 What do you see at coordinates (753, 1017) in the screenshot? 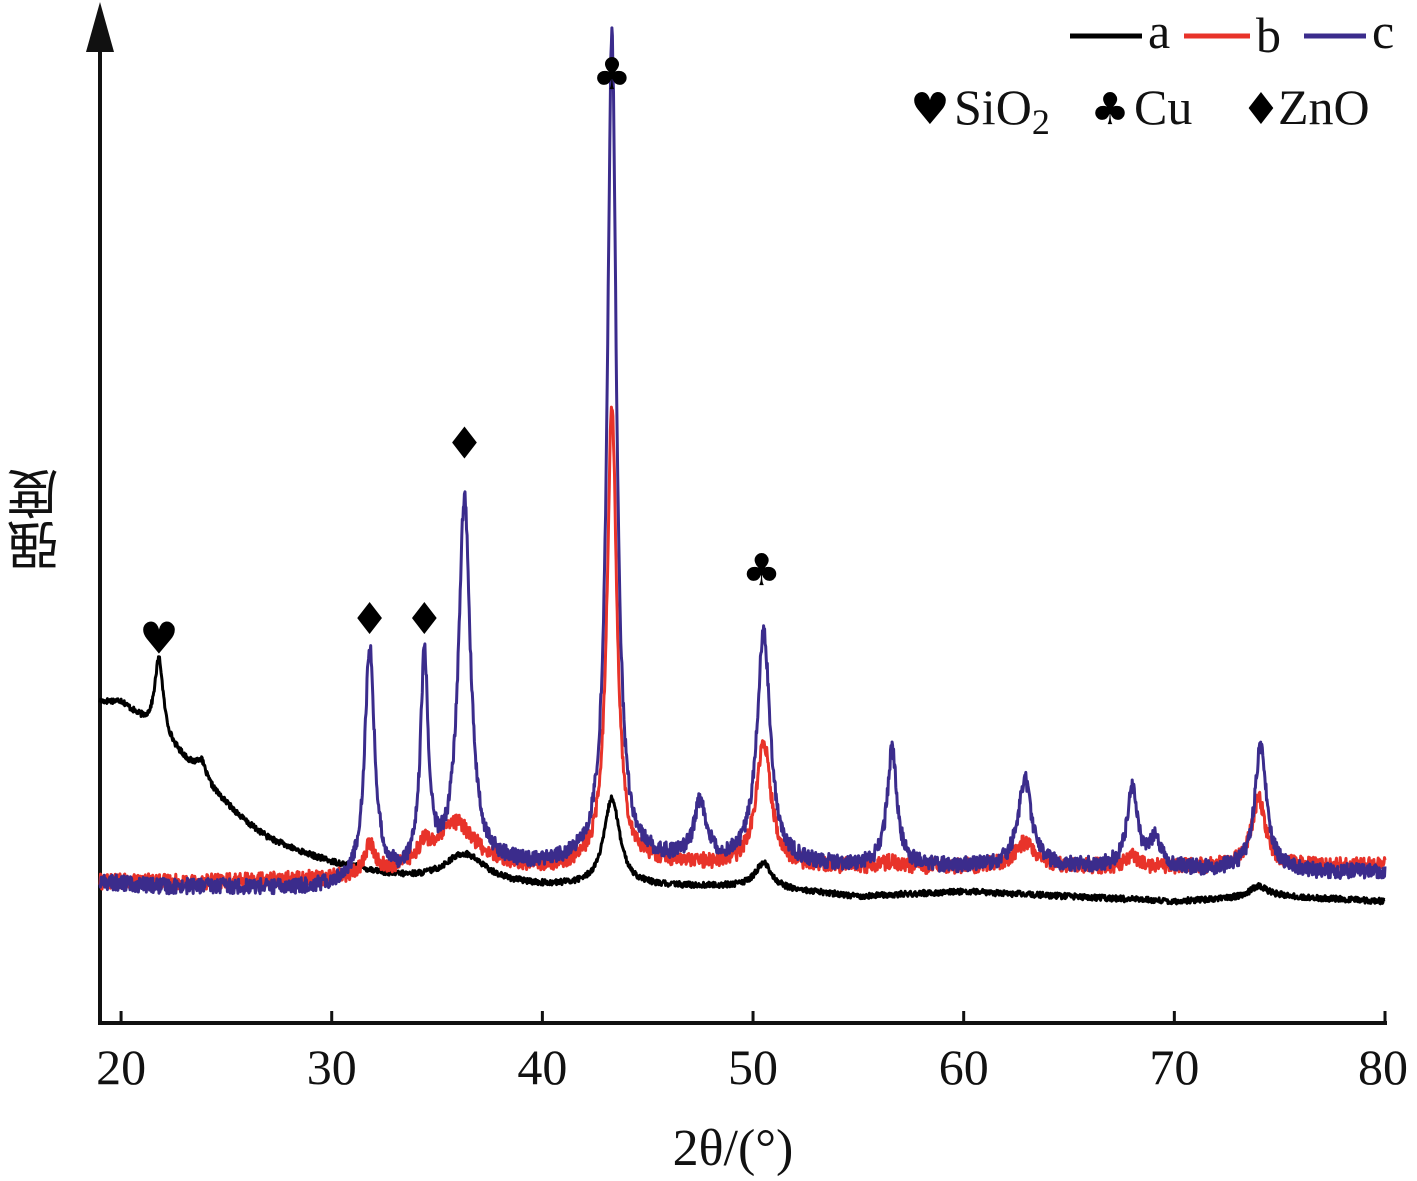
I see `x-ticks` at bounding box center [753, 1017].